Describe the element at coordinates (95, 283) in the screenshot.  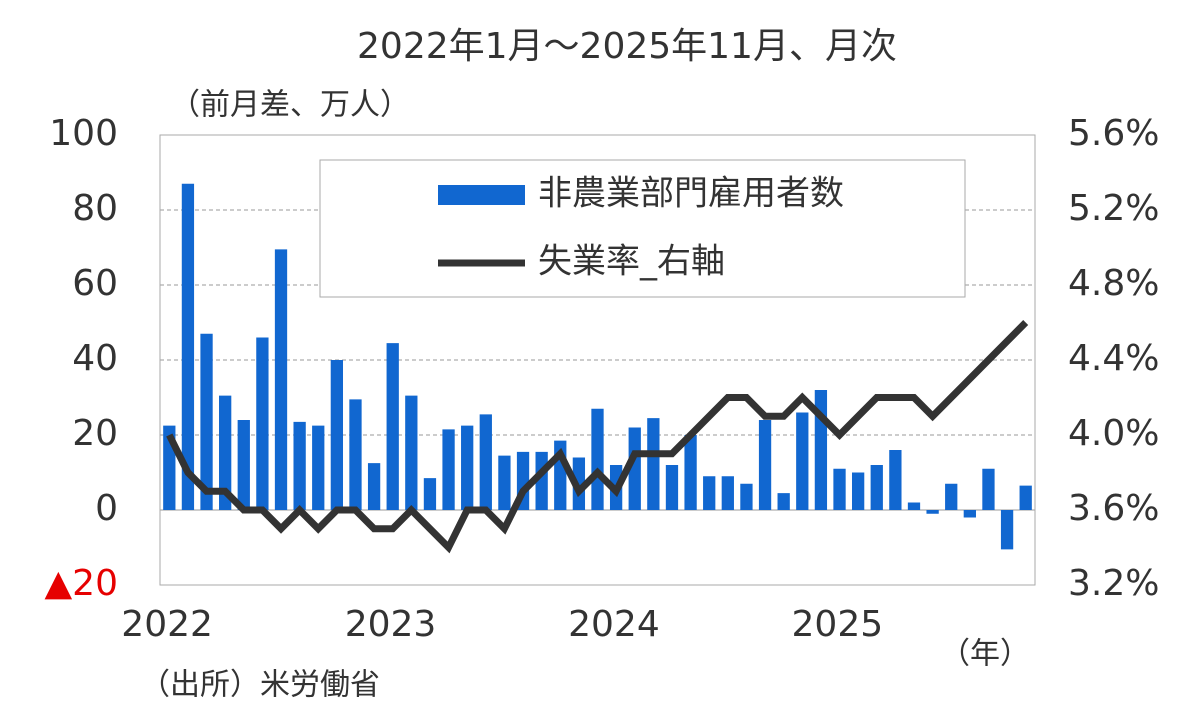
I see `y-tick-label: 60` at that location.